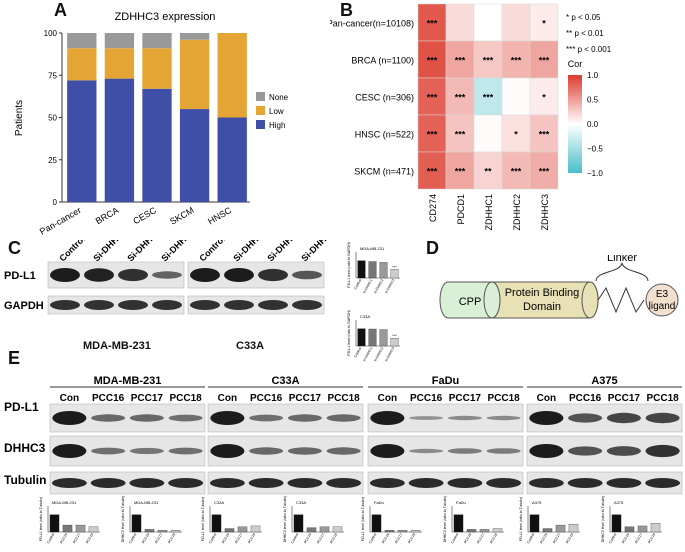 This screenshot has height=552, width=685. Describe the element at coordinates (383, 270) in the screenshot. I see `panel-c-quant-mda-bar` at that location.